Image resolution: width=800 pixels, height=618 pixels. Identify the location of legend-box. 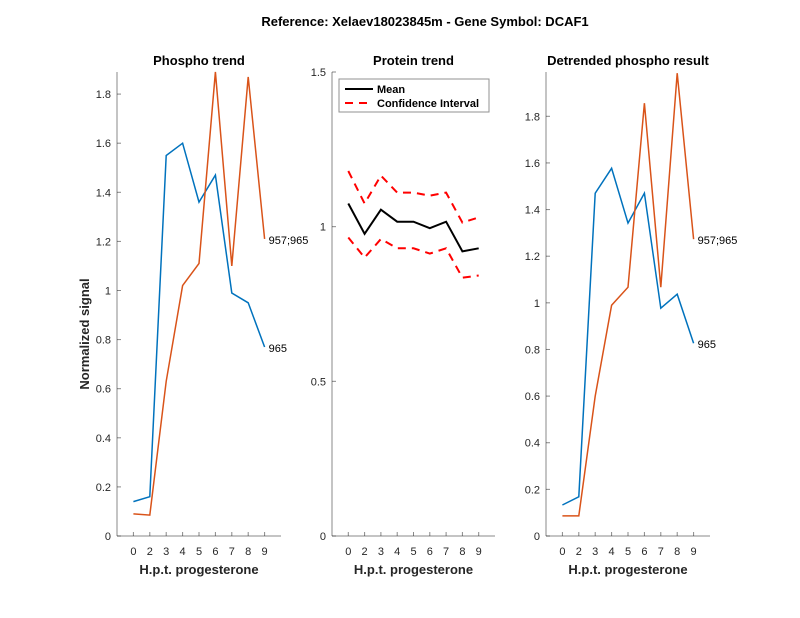
(414, 95).